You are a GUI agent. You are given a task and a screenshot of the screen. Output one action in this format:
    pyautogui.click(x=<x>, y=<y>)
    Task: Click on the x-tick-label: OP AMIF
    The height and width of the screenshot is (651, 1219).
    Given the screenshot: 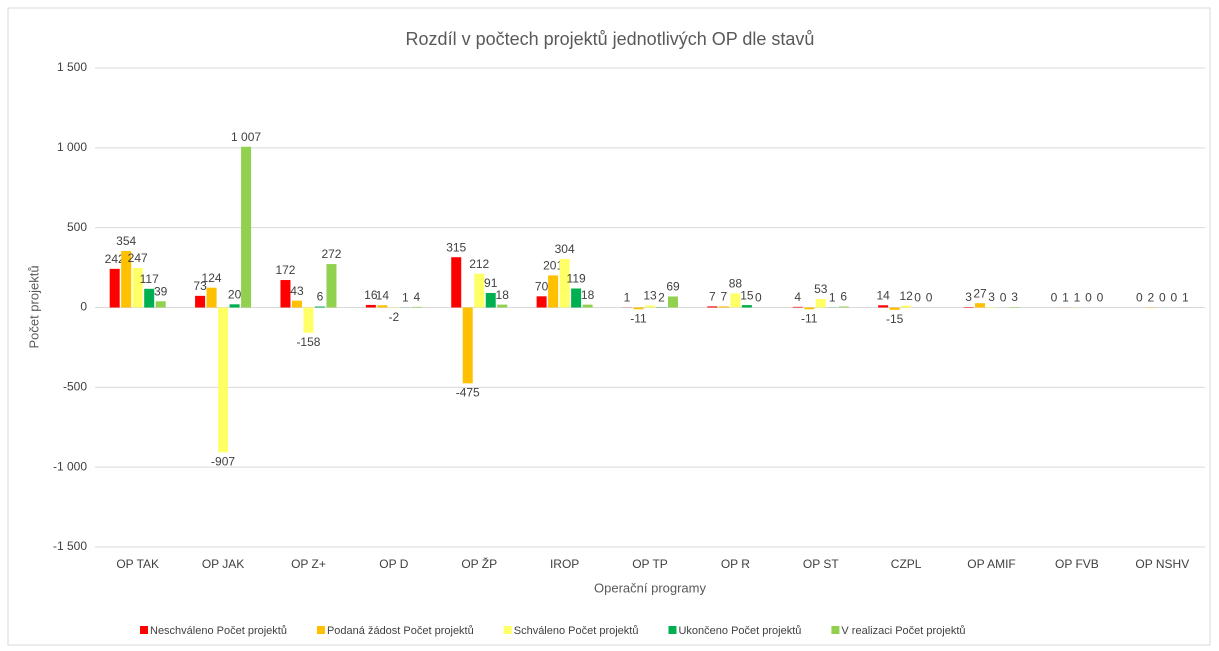 What is the action you would take?
    pyautogui.click(x=991, y=564)
    